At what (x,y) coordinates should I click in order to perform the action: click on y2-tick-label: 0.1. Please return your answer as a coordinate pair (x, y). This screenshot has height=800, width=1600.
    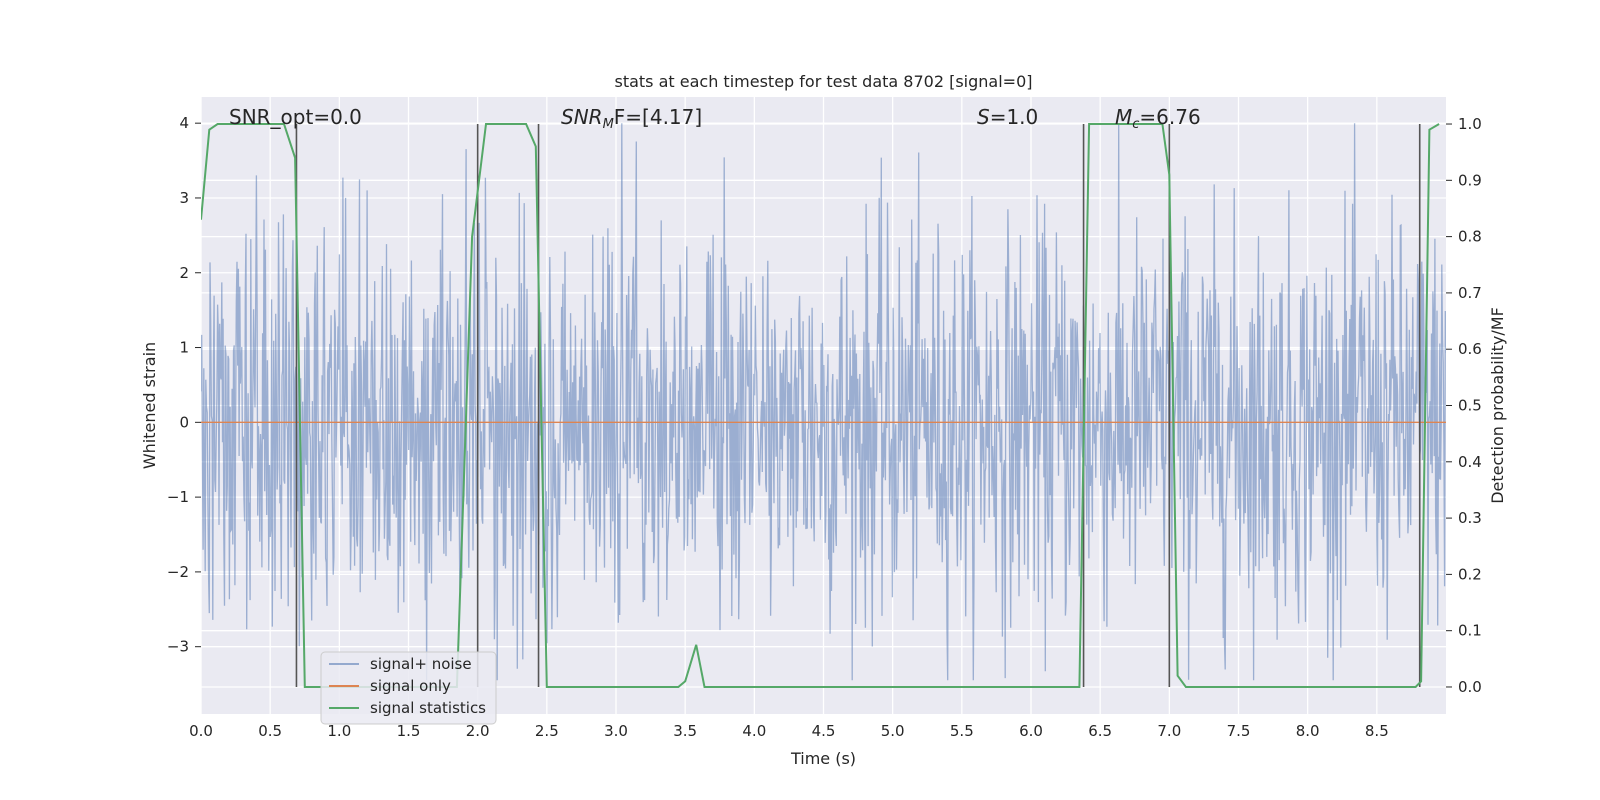
    Looking at the image, I should click on (1470, 631).